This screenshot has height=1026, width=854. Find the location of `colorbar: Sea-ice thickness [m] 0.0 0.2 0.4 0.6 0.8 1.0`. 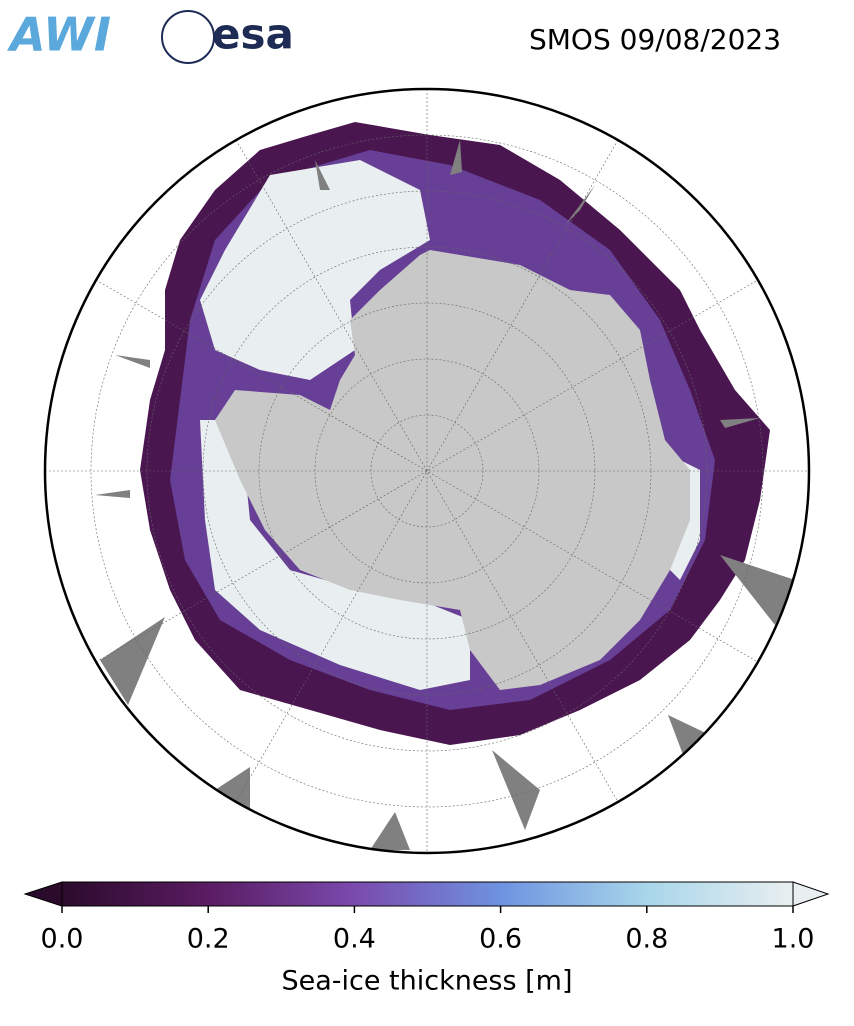

colorbar: Sea-ice thickness [m] 0.0 0.2 0.4 0.6 0.8 1.0 is located at coordinates (426, 939).